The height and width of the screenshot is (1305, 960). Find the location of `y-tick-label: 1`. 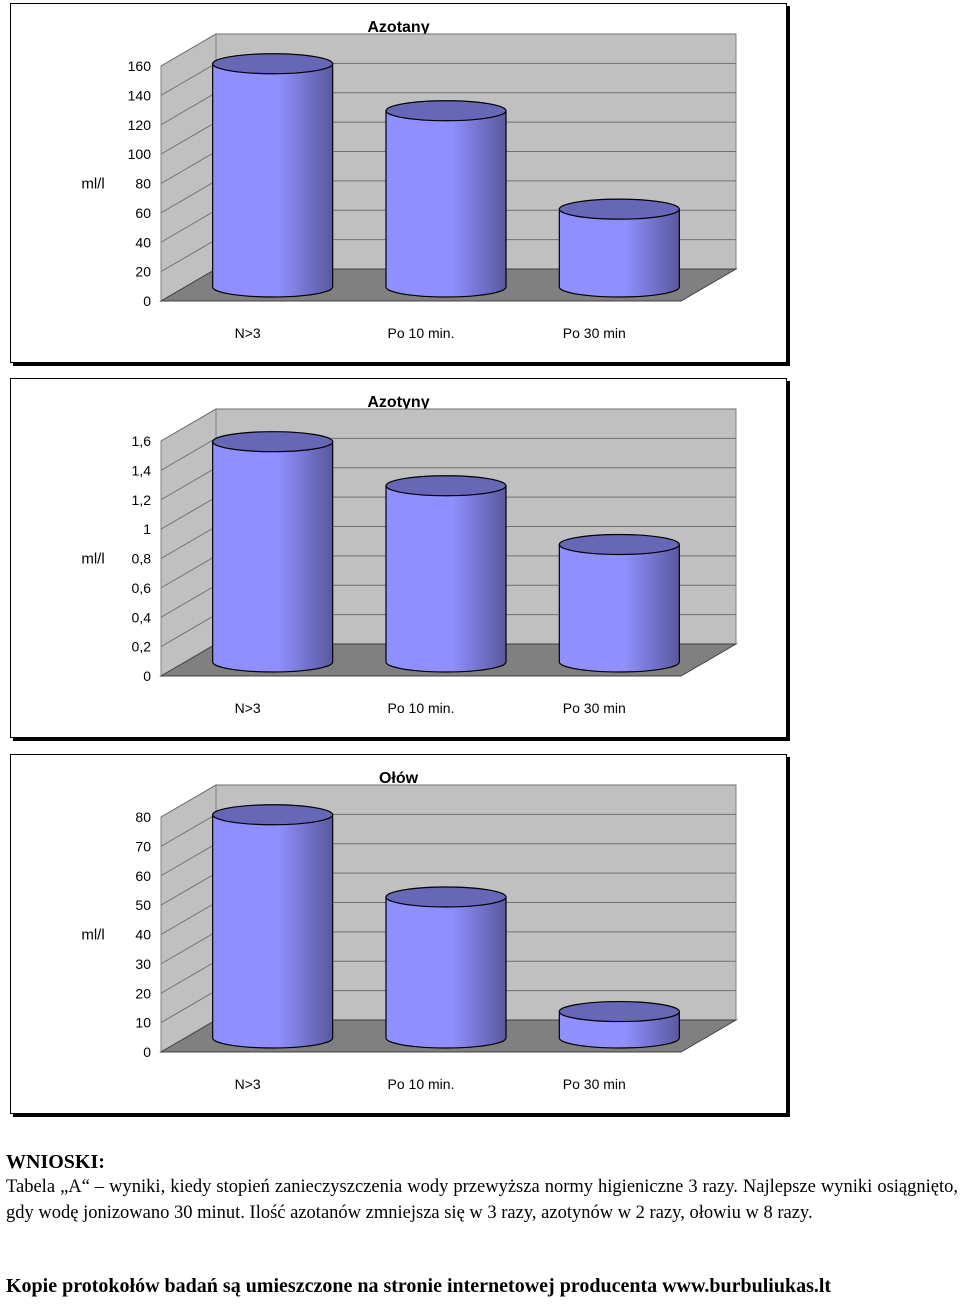

y-tick-label: 1 is located at coordinates (147, 529).